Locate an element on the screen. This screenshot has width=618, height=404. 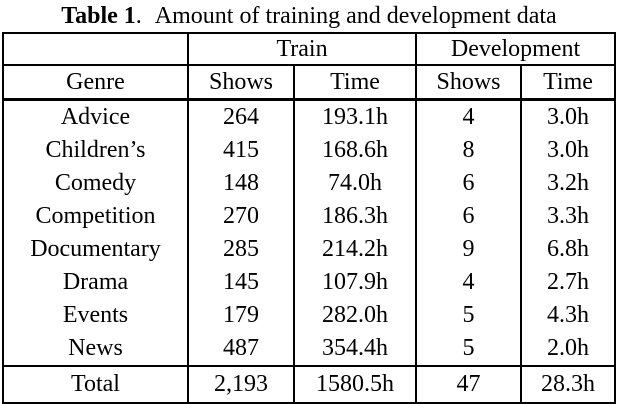
train-shows-cell: 145 is located at coordinates (240, 282).